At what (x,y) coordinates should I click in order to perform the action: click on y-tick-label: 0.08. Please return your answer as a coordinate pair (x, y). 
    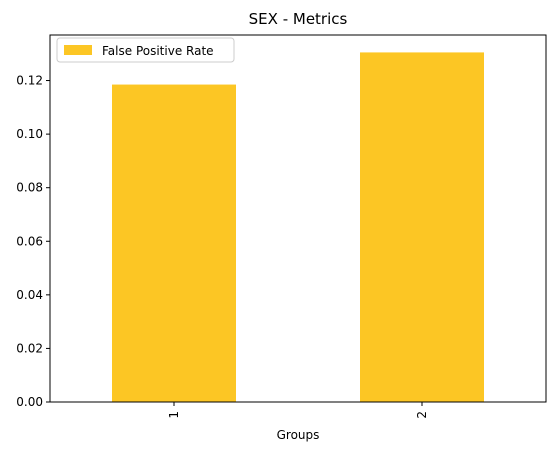
    Looking at the image, I should click on (29, 188).